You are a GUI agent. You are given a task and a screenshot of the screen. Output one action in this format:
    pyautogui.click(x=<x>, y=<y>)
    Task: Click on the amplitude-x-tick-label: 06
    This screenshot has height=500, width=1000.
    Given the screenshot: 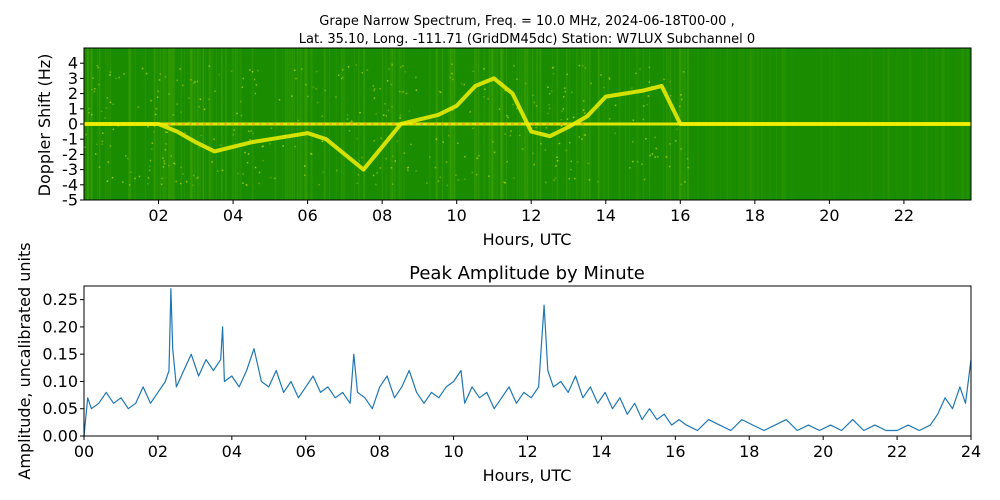 What is the action you would take?
    pyautogui.click(x=306, y=451)
    